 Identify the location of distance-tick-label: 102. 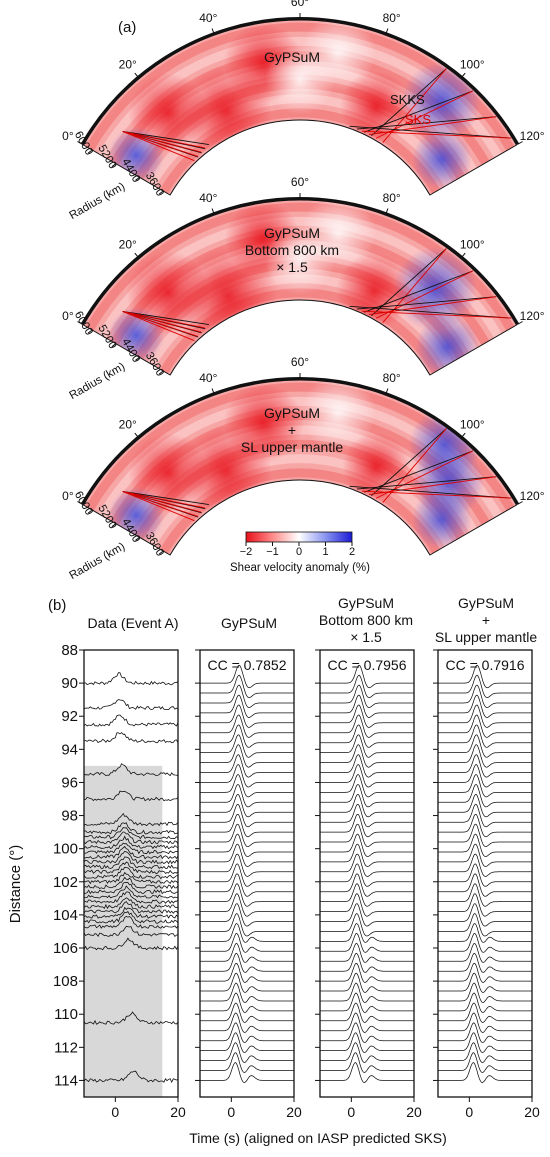
(65, 882).